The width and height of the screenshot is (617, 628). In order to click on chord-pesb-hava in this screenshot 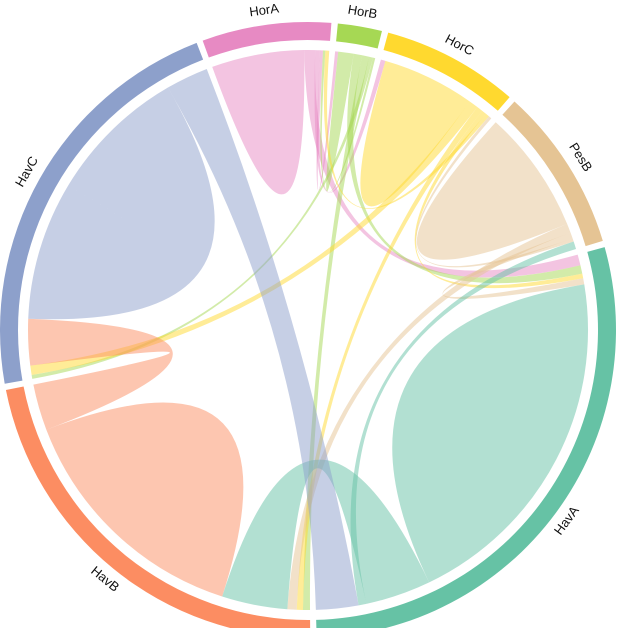, I will do `click(513, 265)`.